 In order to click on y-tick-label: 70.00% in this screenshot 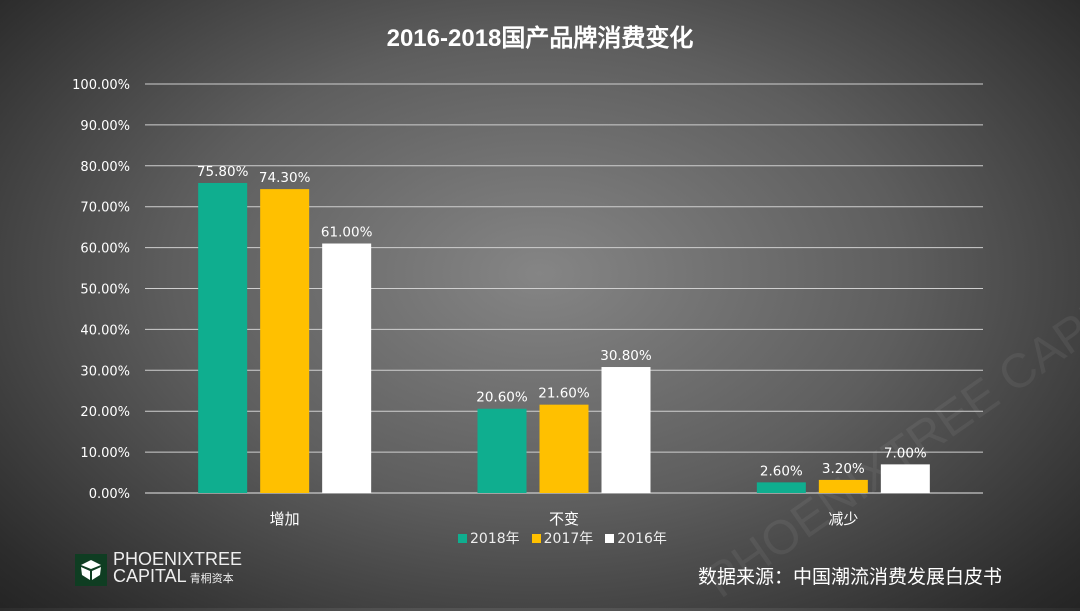, I will do `click(105, 208)`.